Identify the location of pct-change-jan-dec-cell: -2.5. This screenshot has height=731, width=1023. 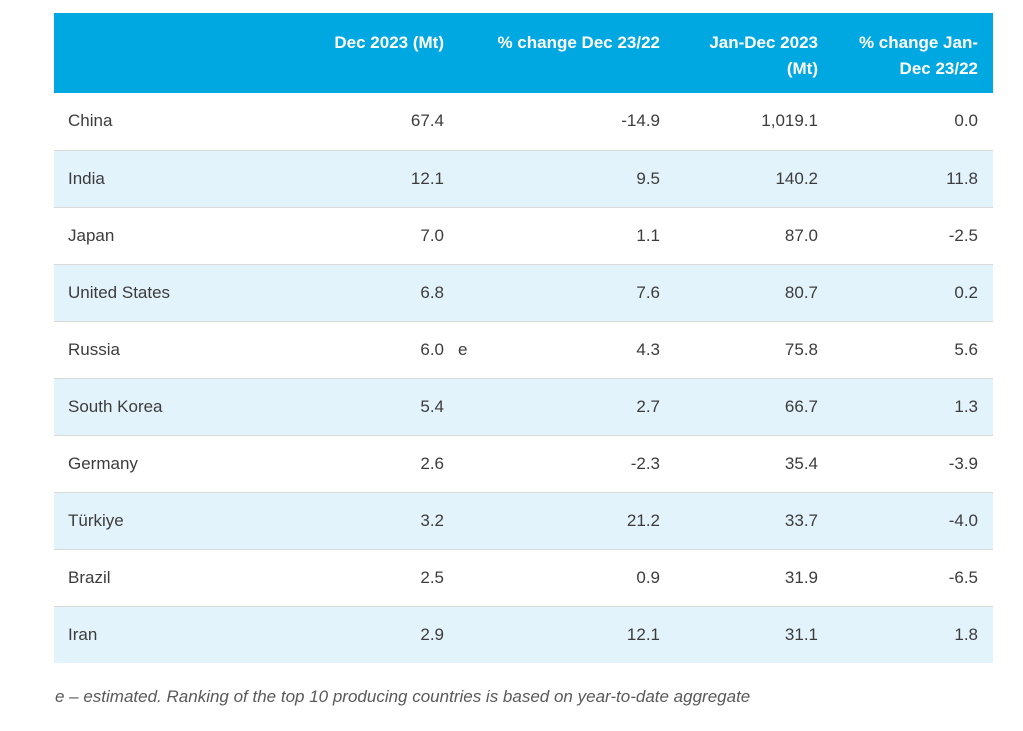
(913, 235).